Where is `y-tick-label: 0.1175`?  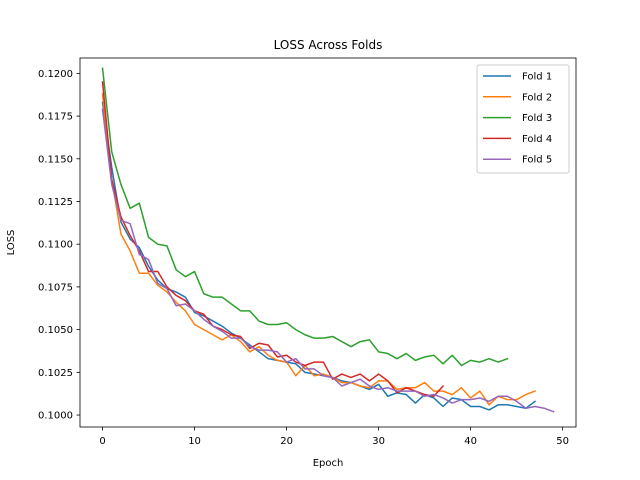
y-tick-label: 0.1175 is located at coordinates (55, 117).